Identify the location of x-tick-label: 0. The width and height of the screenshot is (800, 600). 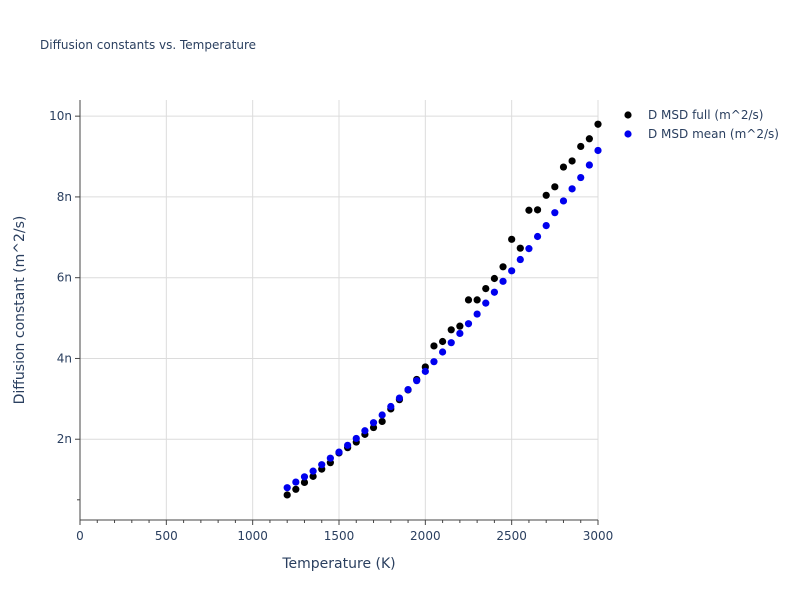
(80, 536).